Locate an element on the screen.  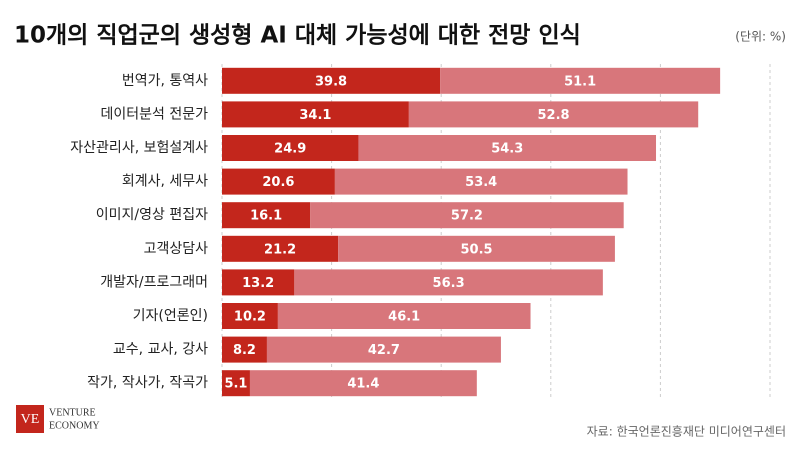
value-label: 56.3 is located at coordinates (449, 283).